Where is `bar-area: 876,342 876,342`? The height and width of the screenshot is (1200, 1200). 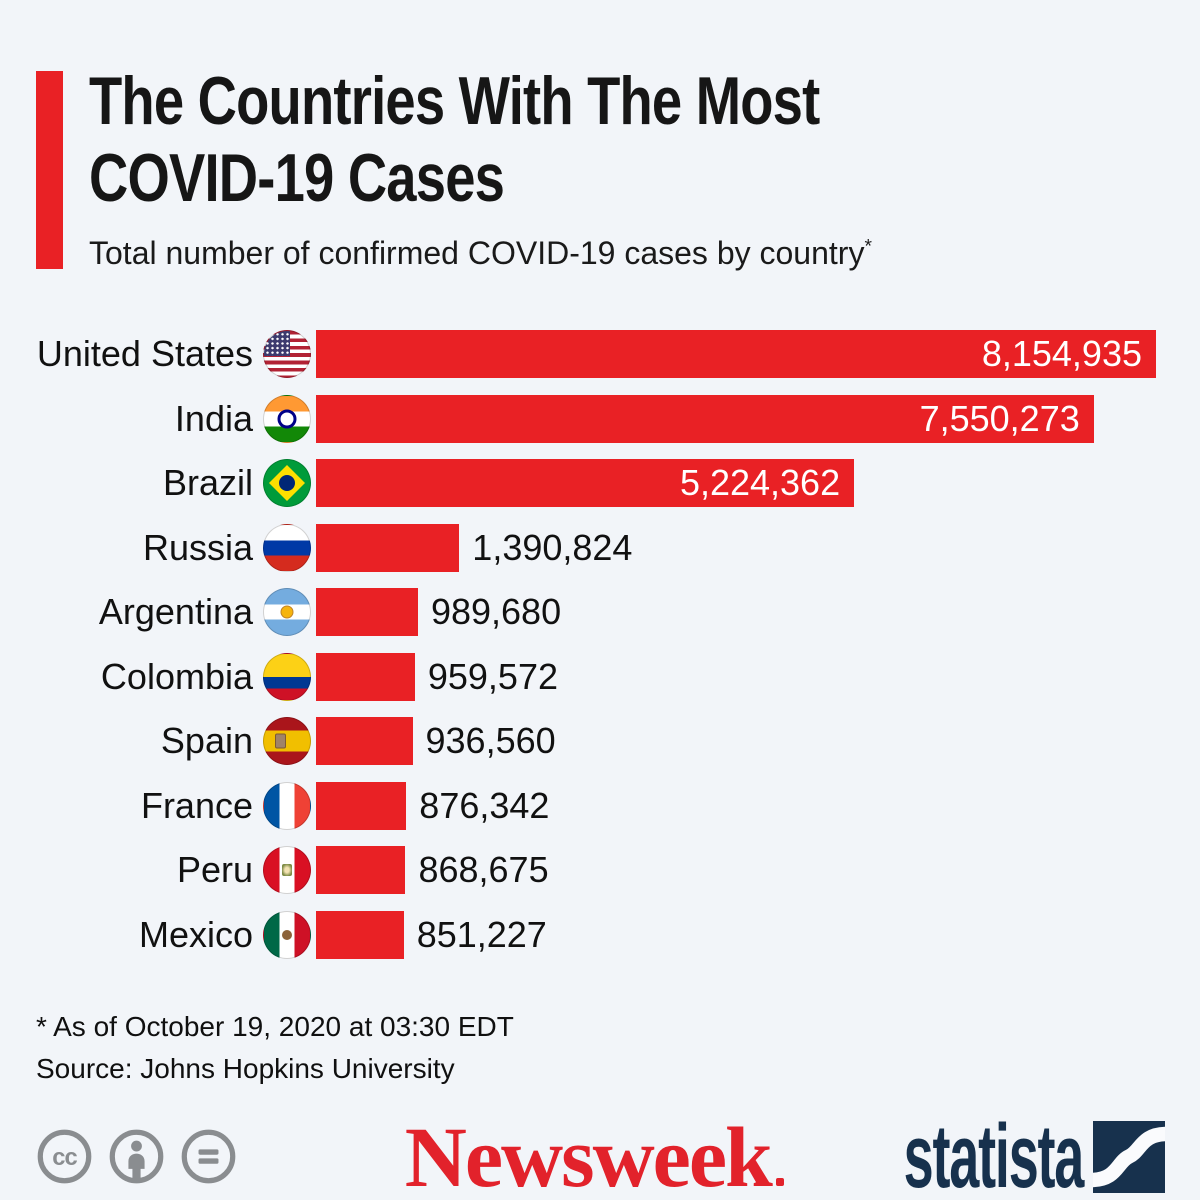
bar-area: 876,342 876,342 is located at coordinates (736, 805).